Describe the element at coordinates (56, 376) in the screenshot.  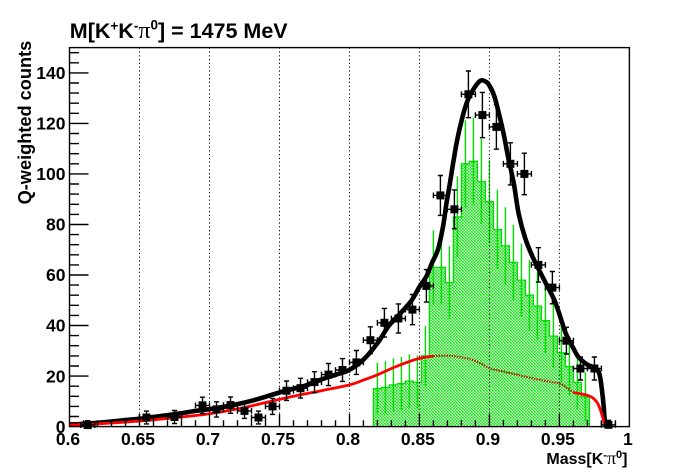
I see `svg-text: 20` at that location.